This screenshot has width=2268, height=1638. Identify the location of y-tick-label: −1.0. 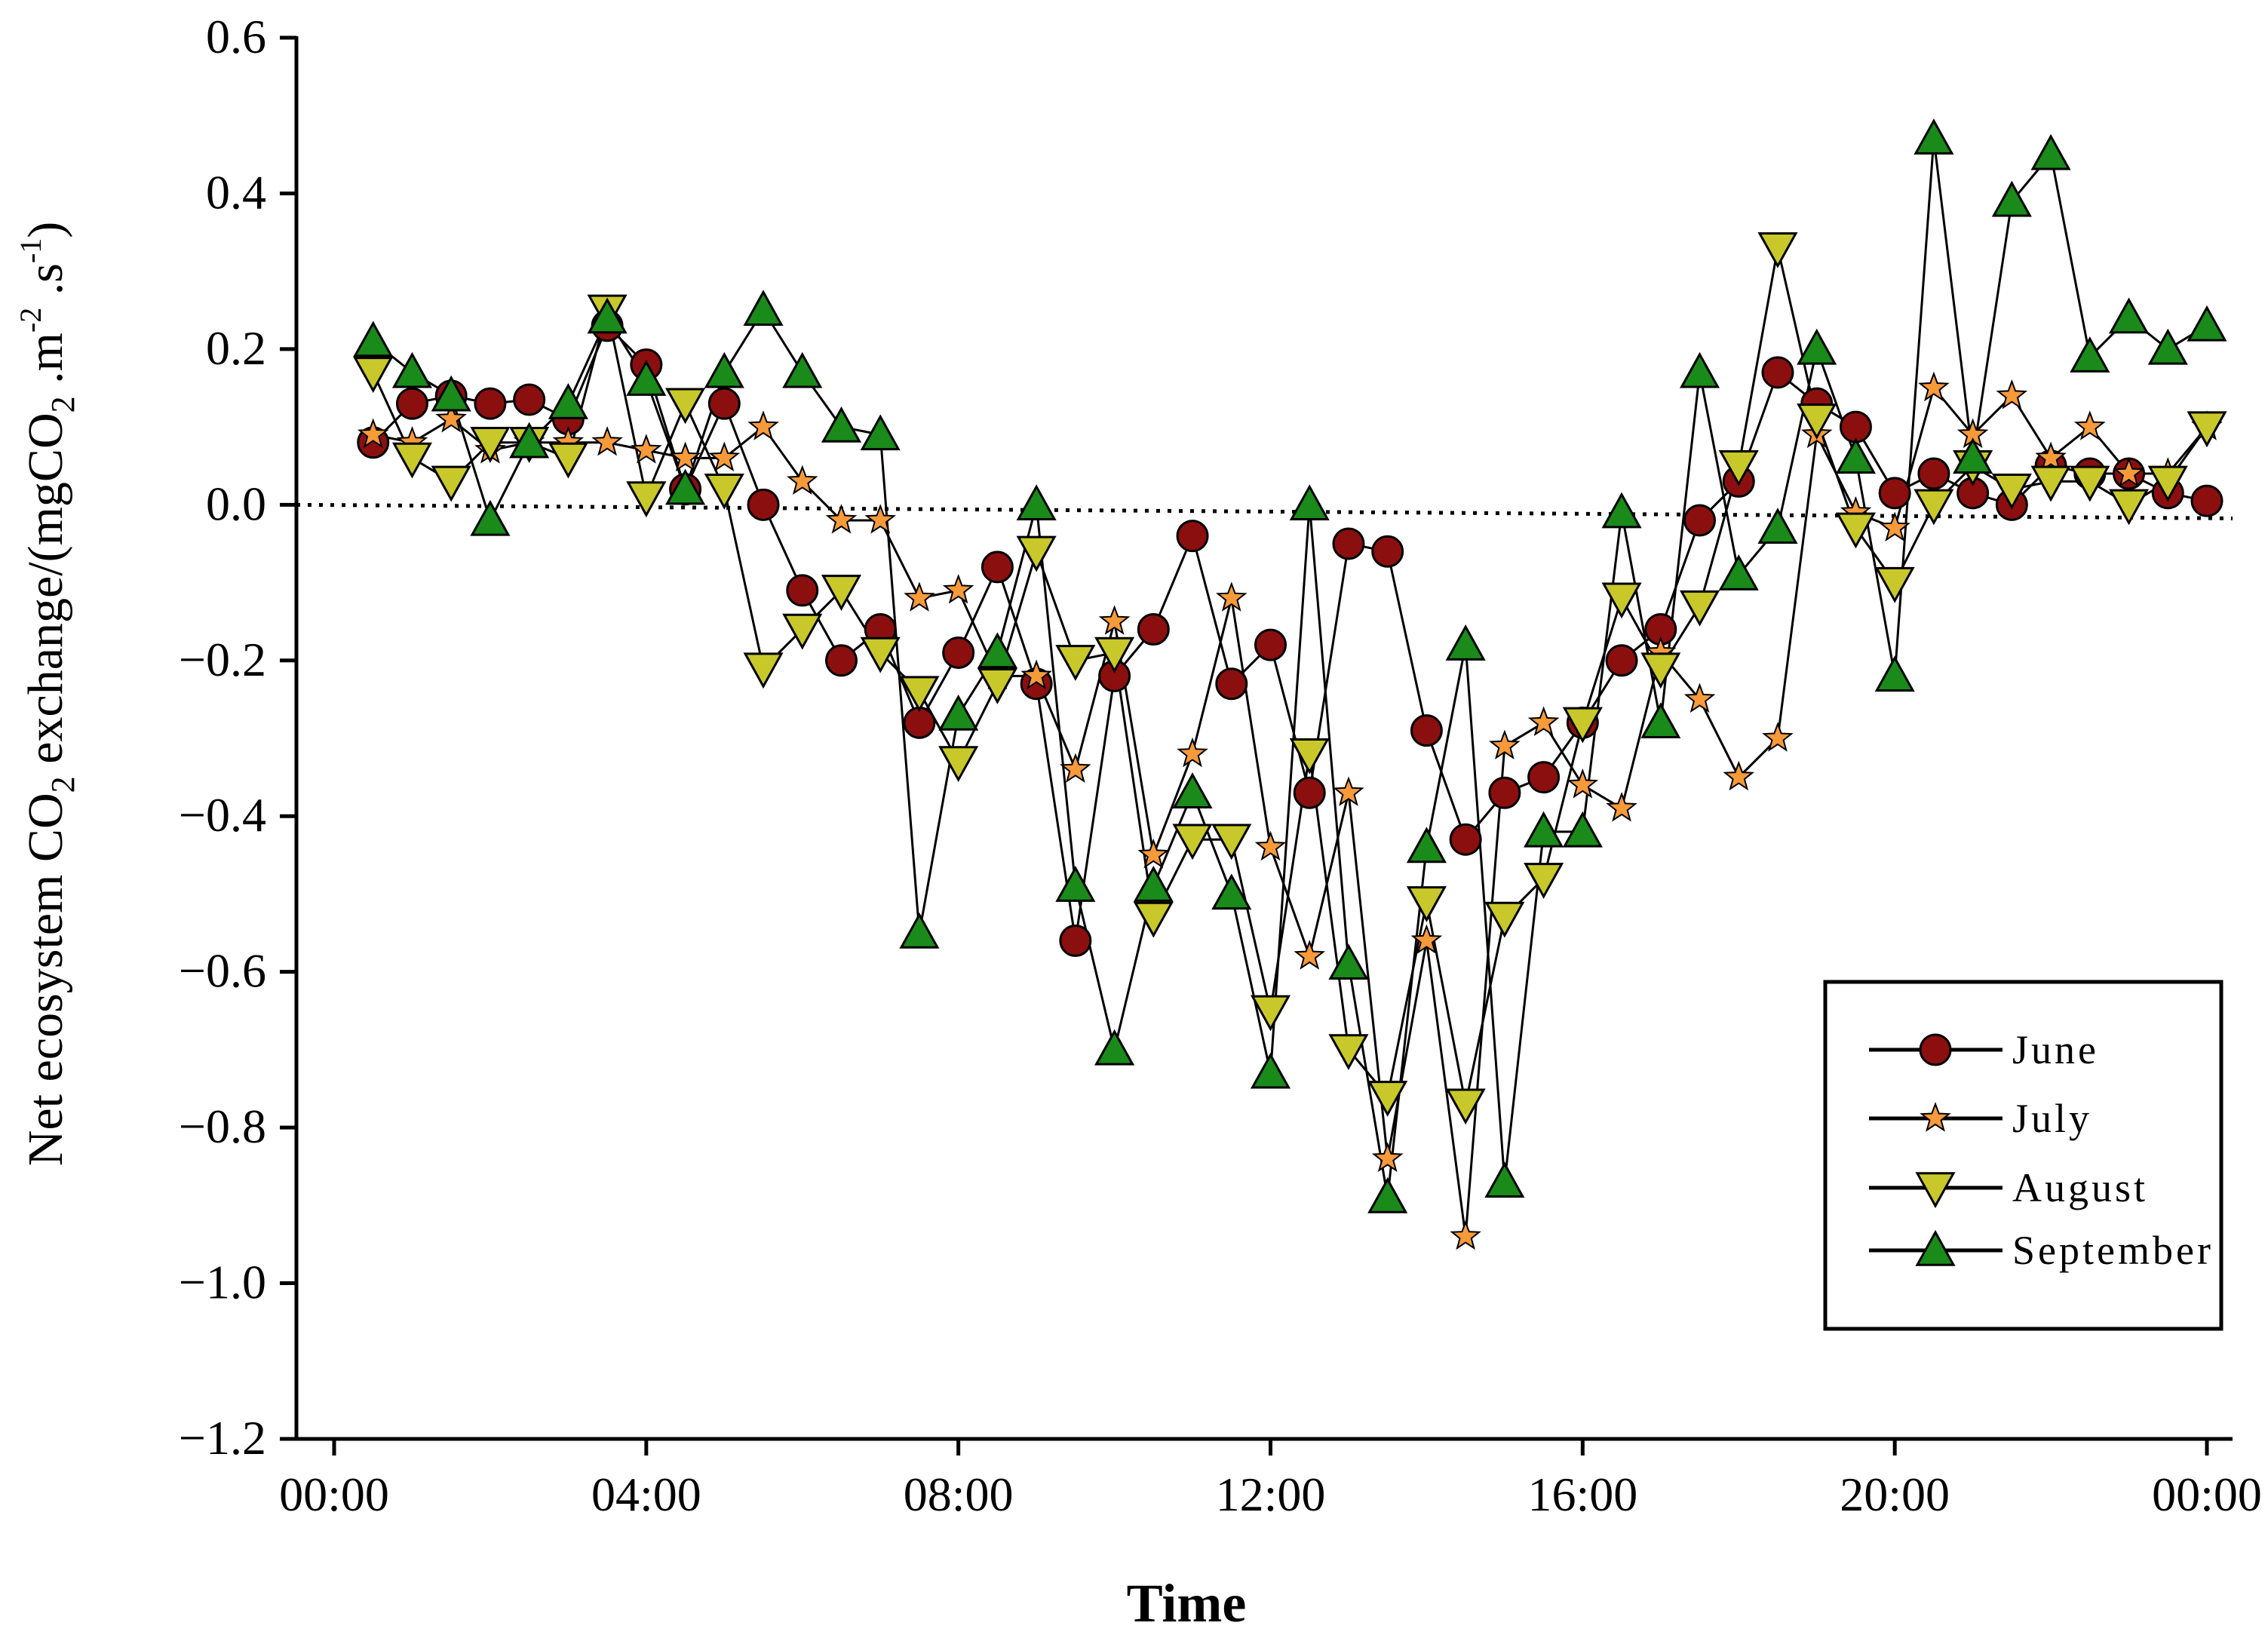
(222, 1282).